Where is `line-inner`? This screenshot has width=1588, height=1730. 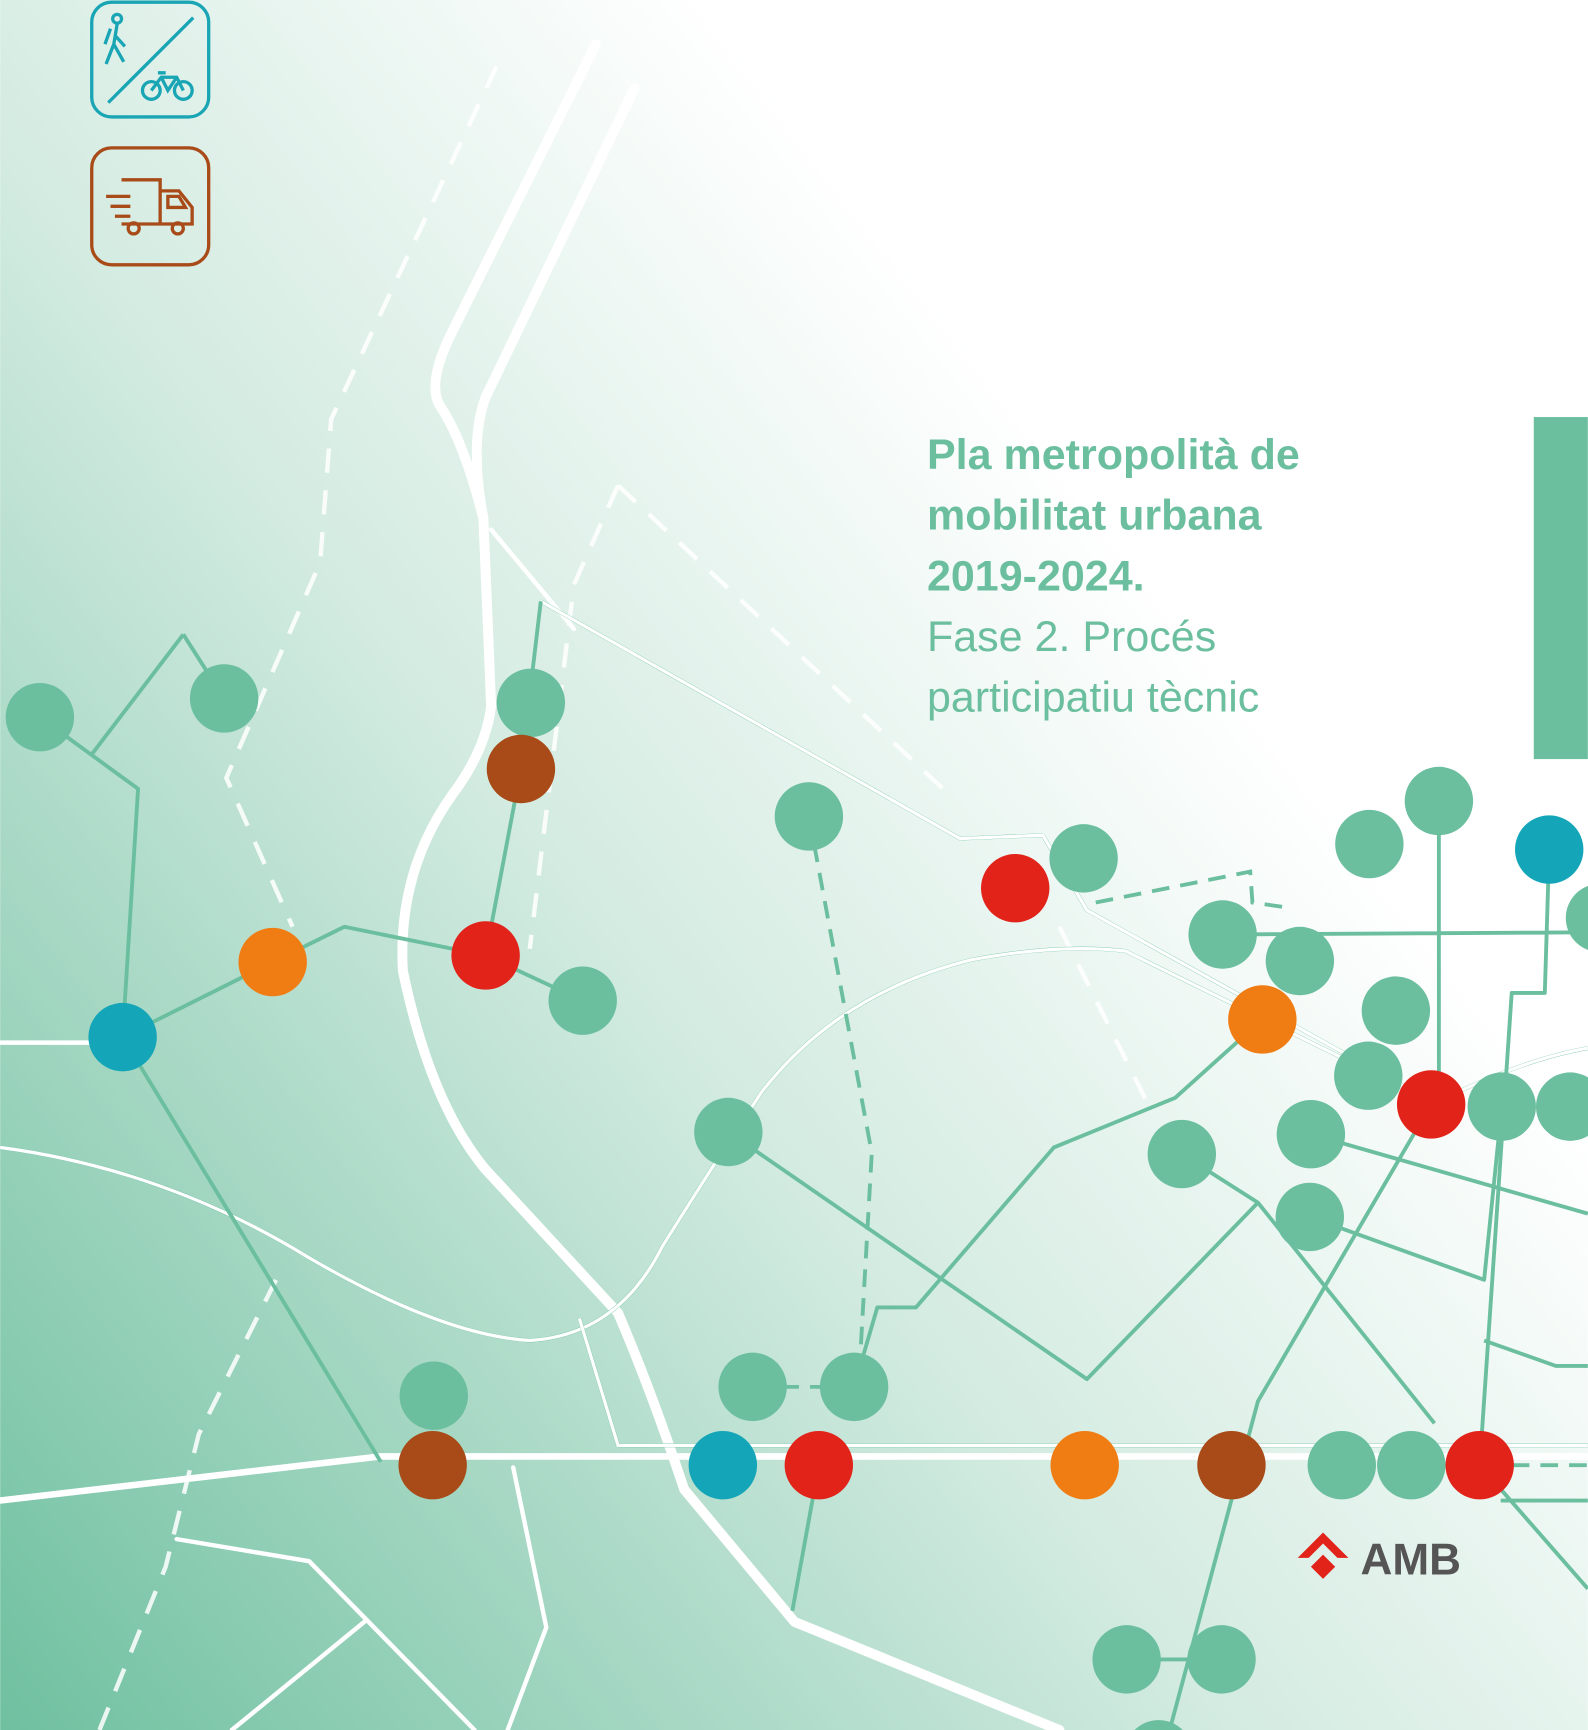
line-inner is located at coordinates (1082, 1382).